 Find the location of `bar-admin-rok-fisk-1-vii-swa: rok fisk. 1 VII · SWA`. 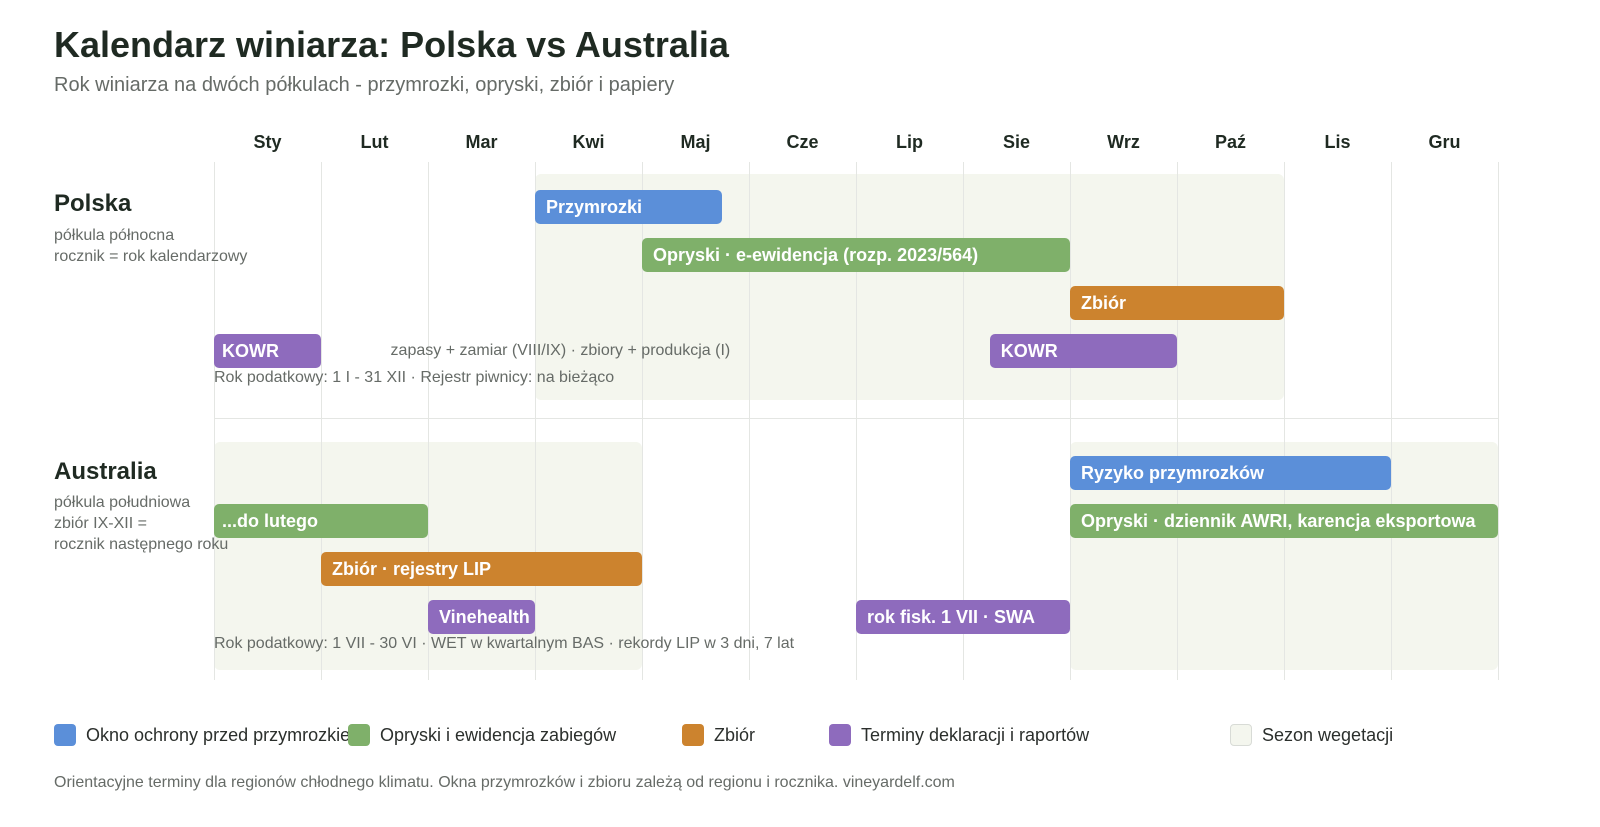

bar-admin-rok-fisk-1-vii-swa: rok fisk. 1 VII · SWA is located at coordinates (963, 617).